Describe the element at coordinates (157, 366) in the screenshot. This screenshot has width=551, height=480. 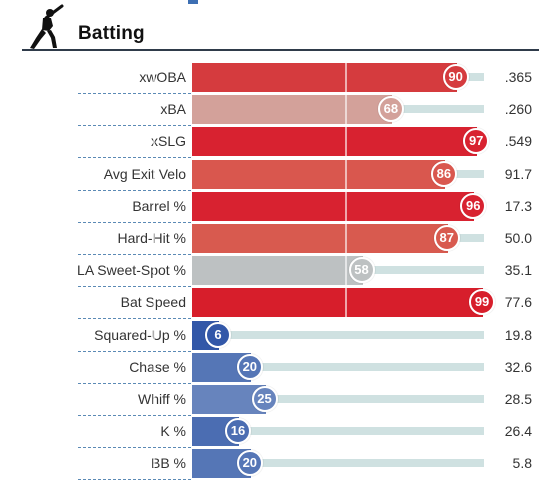
I see `metric-label: Chase %` at that location.